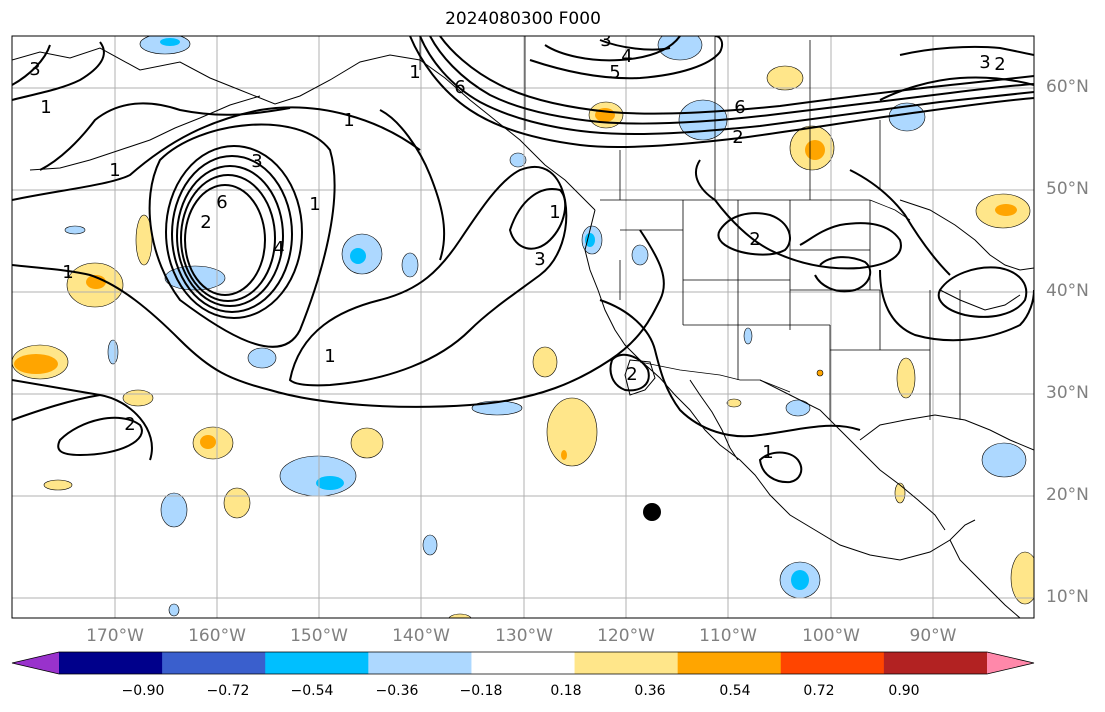 The height and width of the screenshot is (712, 1105). Describe the element at coordinates (652, 512) in the screenshot. I see `location-marker` at that location.